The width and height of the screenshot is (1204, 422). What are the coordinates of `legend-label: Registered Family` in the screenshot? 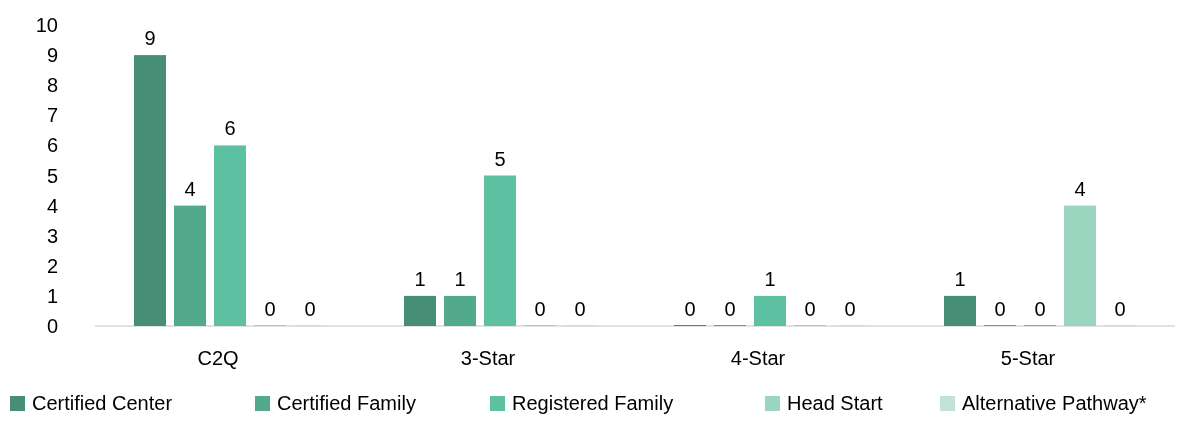 It's located at (593, 403).